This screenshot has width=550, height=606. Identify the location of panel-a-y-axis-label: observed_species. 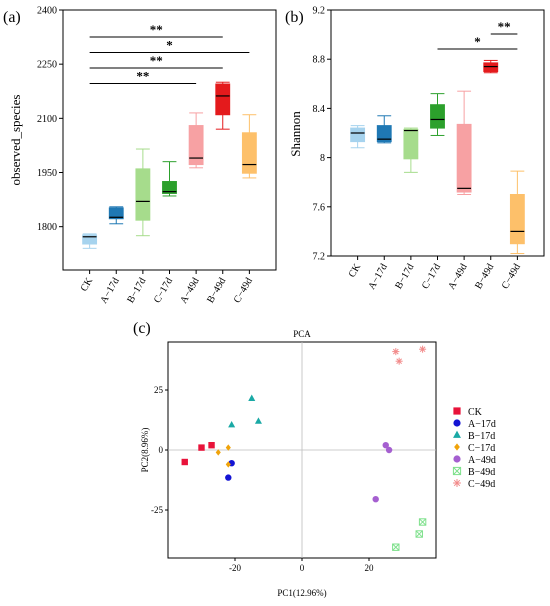
(15, 140).